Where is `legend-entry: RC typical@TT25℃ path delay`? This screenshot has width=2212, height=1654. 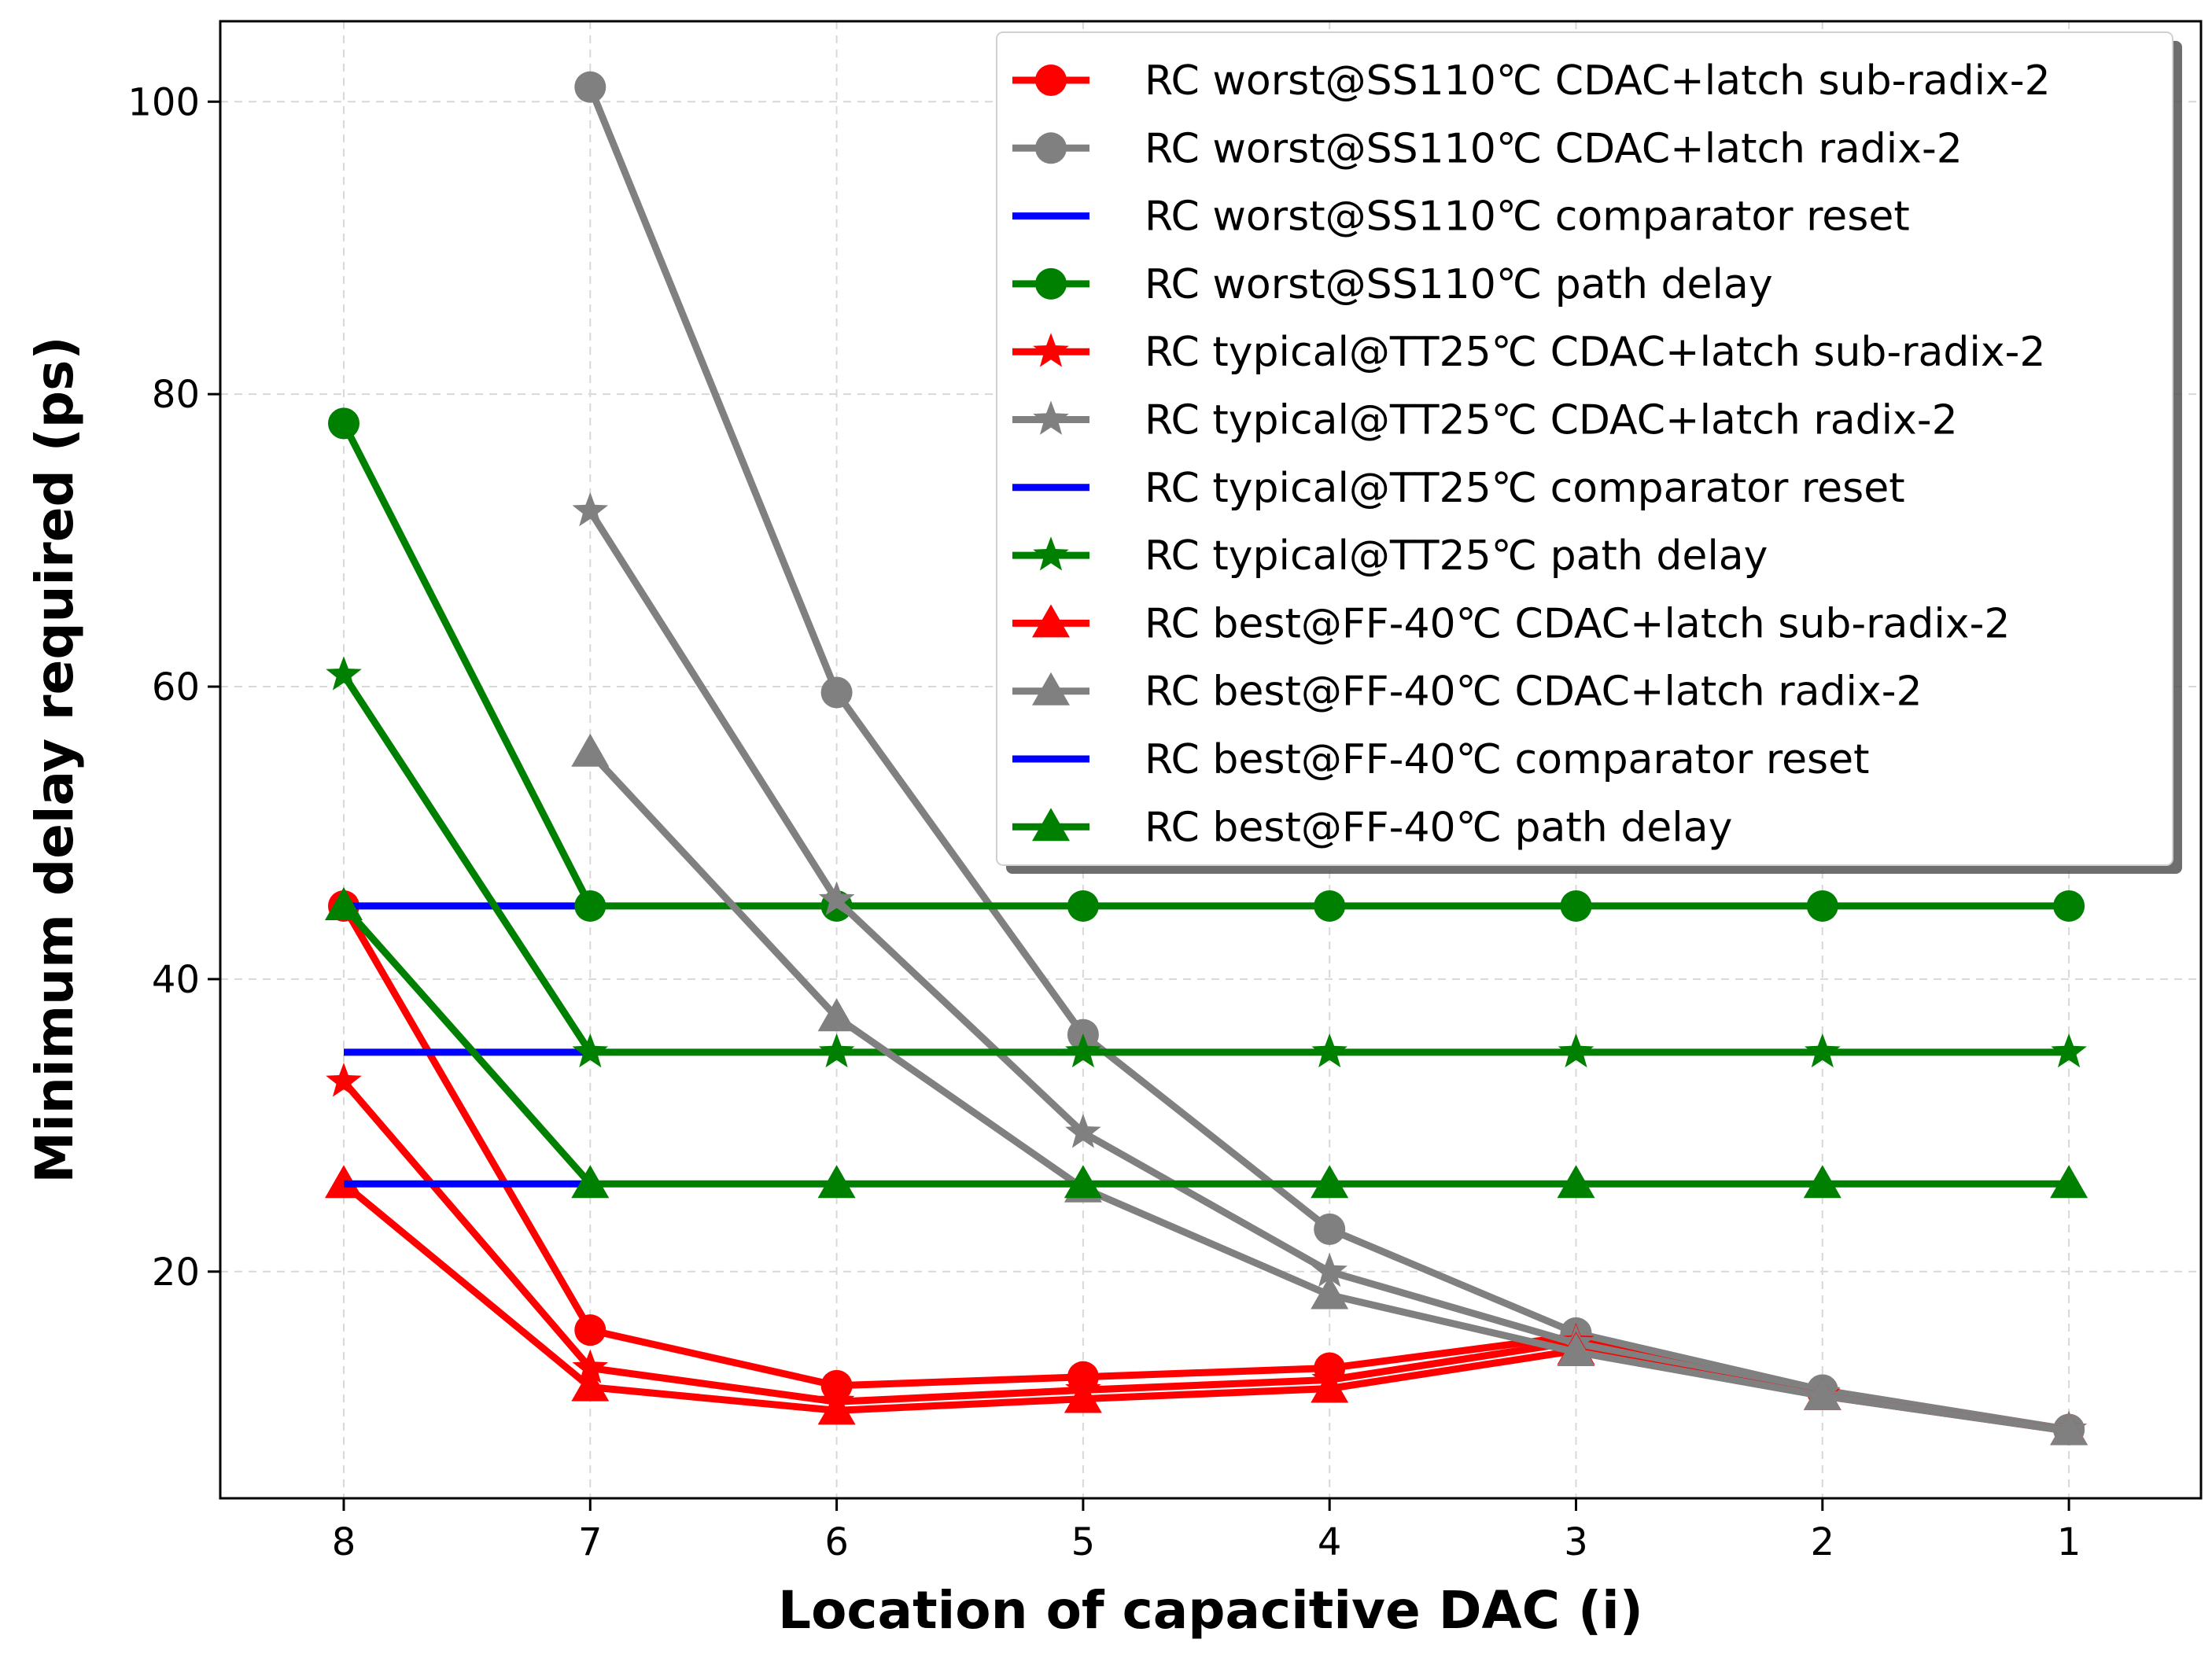 legend-entry: RC typical@TT25℃ path delay is located at coordinates (1390, 556).